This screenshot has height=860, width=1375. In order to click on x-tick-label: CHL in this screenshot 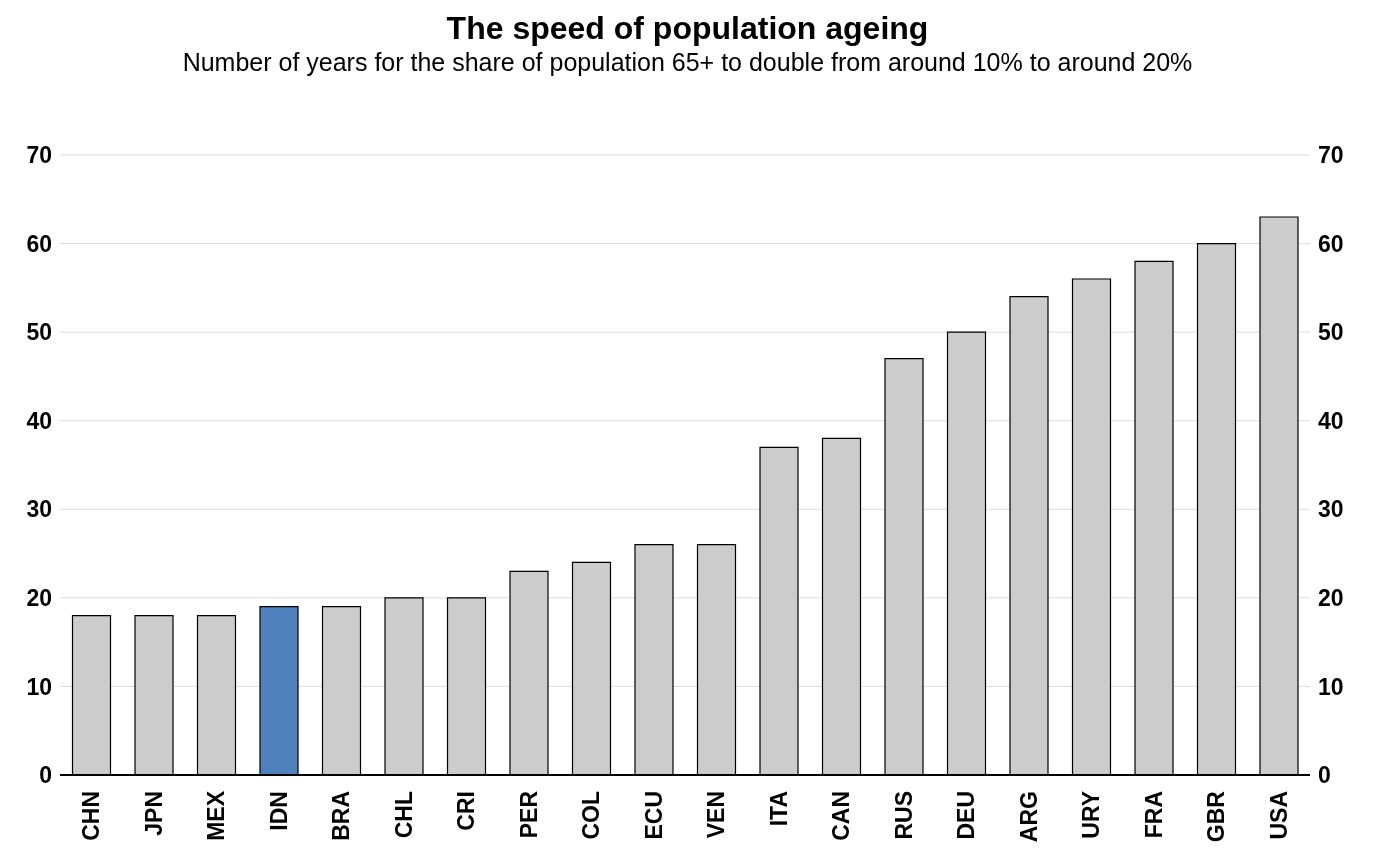, I will do `click(403, 815)`.